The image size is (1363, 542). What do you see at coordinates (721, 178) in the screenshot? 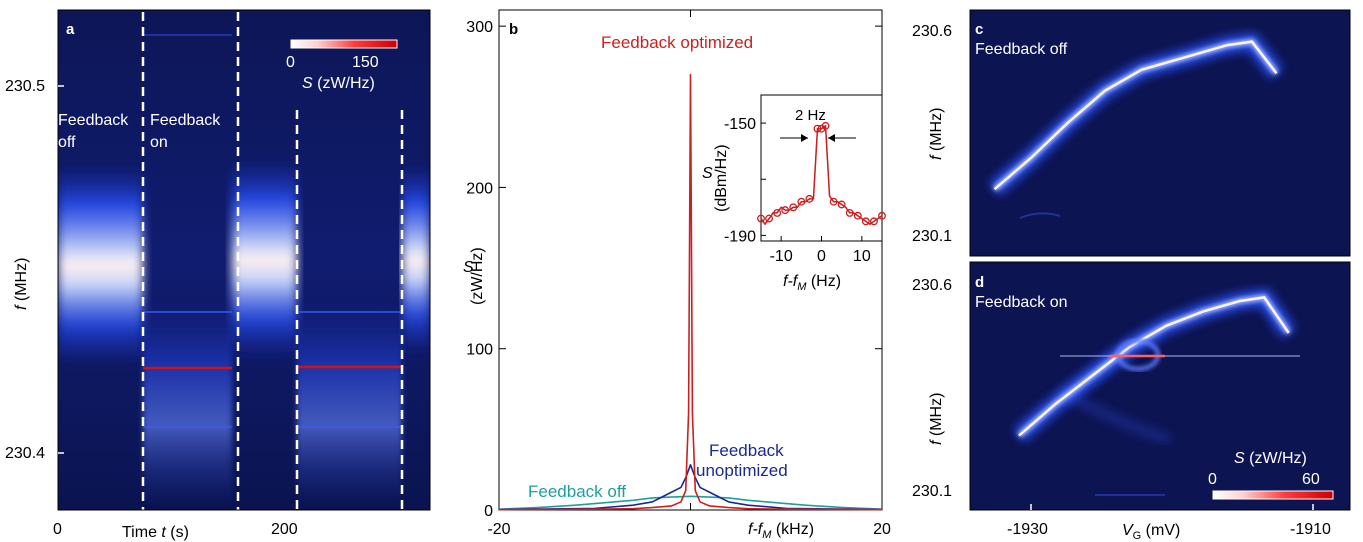
I see `panel-b-inset-ylabel-unit: (dBm/Hz)` at bounding box center [721, 178].